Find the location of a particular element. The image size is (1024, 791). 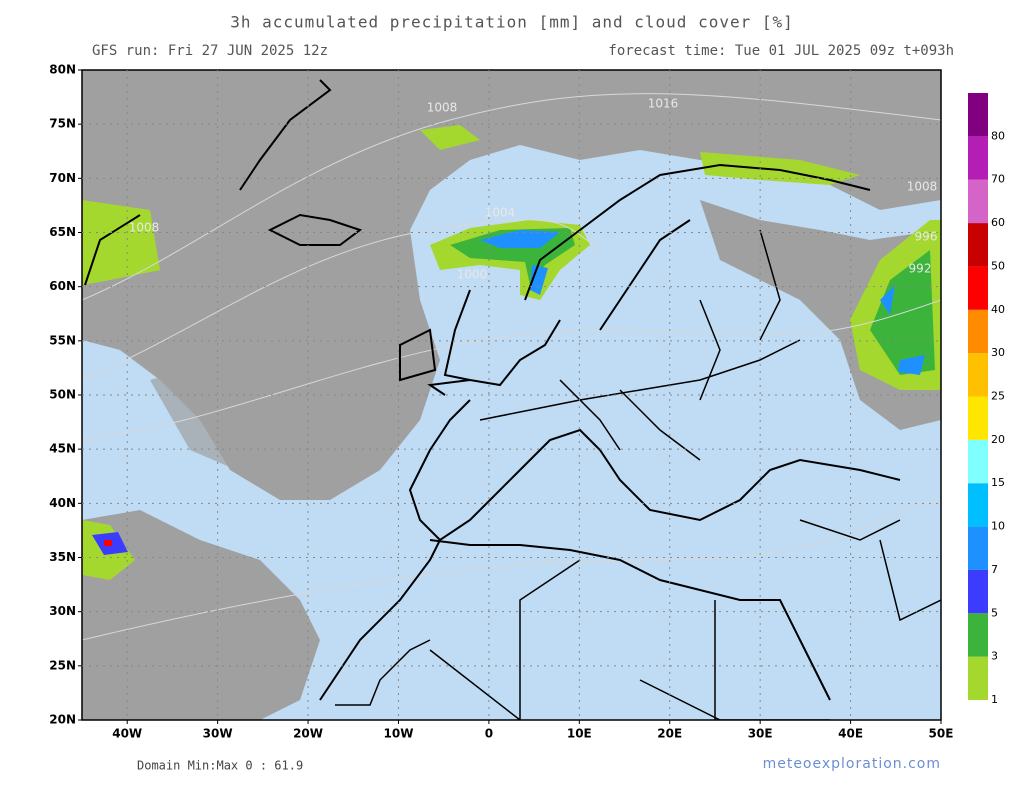

colorbar-label: 40 is located at coordinates (998, 309).